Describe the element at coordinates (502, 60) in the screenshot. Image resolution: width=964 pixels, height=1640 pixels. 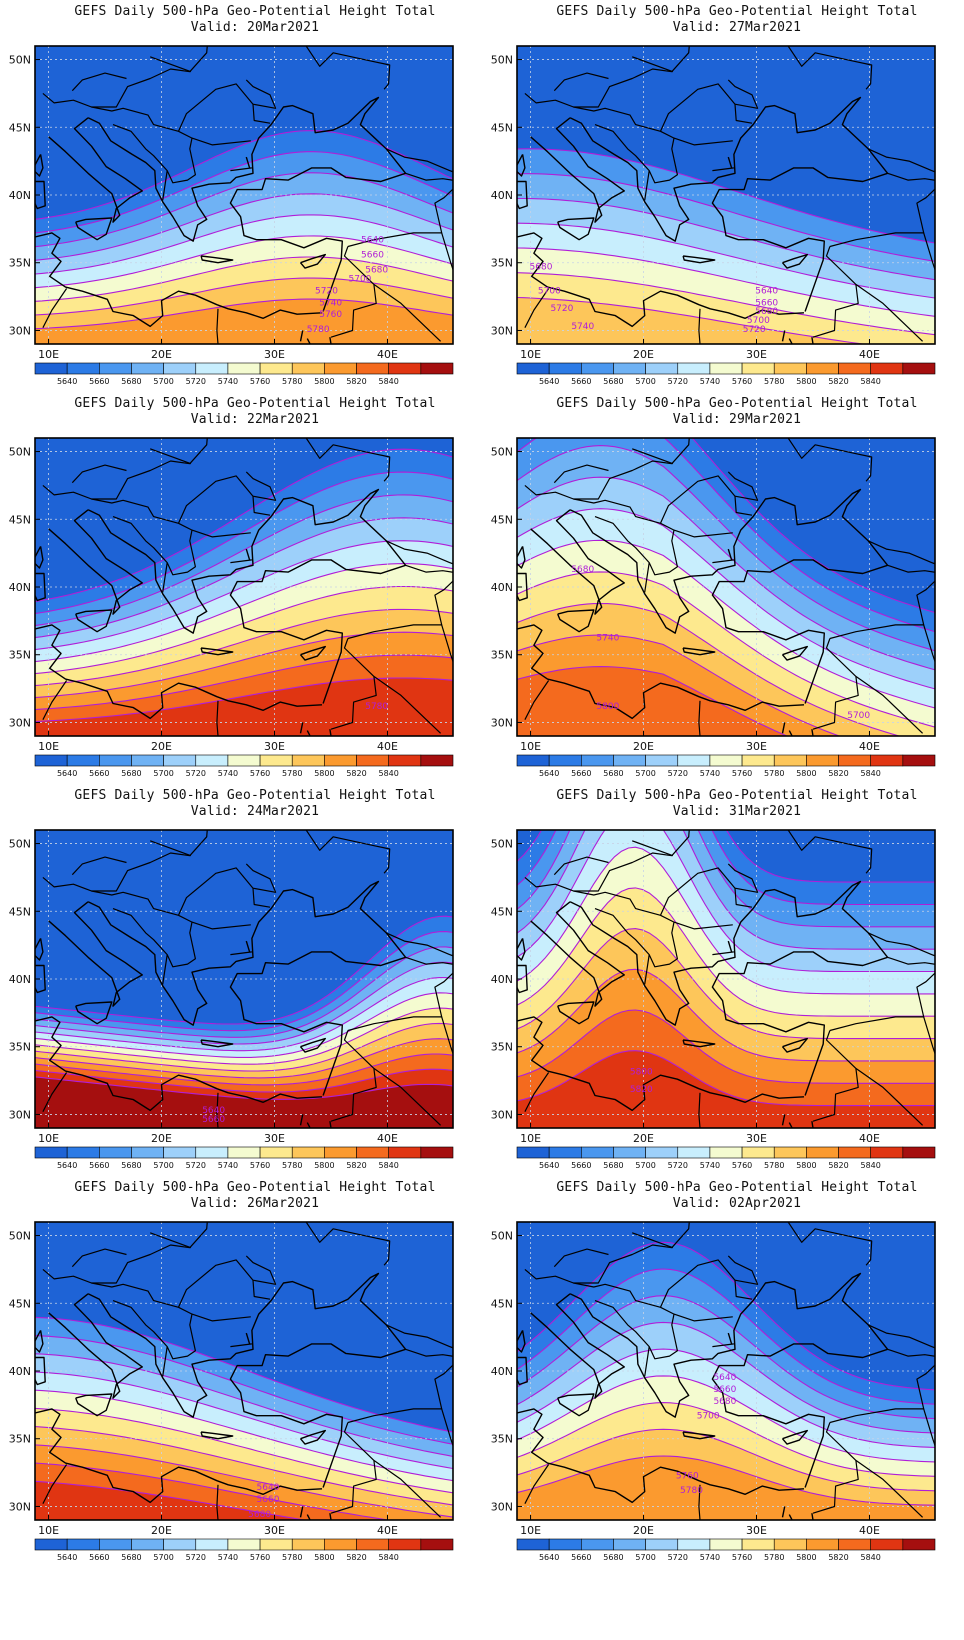
I see `lat-label: 50N` at that location.